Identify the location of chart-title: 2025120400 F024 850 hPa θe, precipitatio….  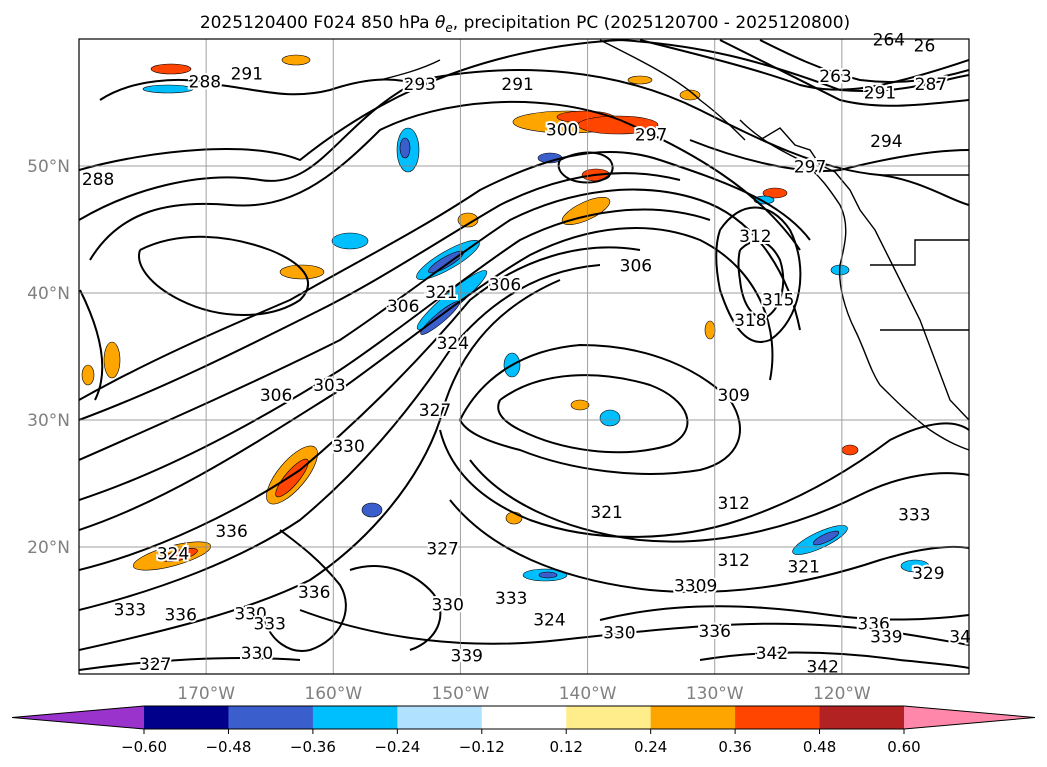
(525, 24).